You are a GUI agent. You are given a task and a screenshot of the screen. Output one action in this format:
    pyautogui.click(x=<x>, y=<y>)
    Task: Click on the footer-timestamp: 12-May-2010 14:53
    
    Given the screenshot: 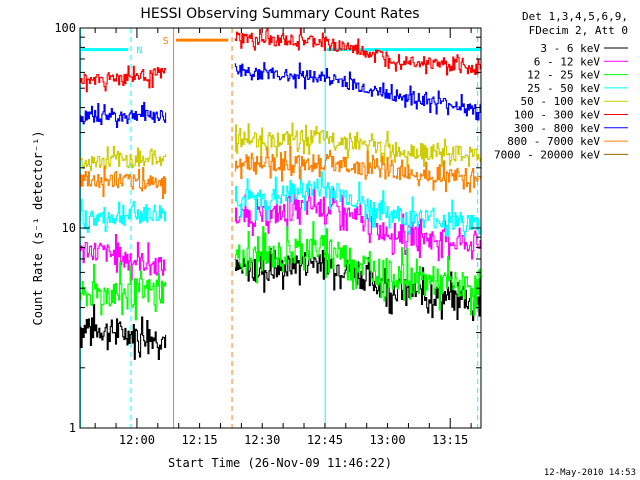 What is the action you would take?
    pyautogui.click(x=590, y=473)
    